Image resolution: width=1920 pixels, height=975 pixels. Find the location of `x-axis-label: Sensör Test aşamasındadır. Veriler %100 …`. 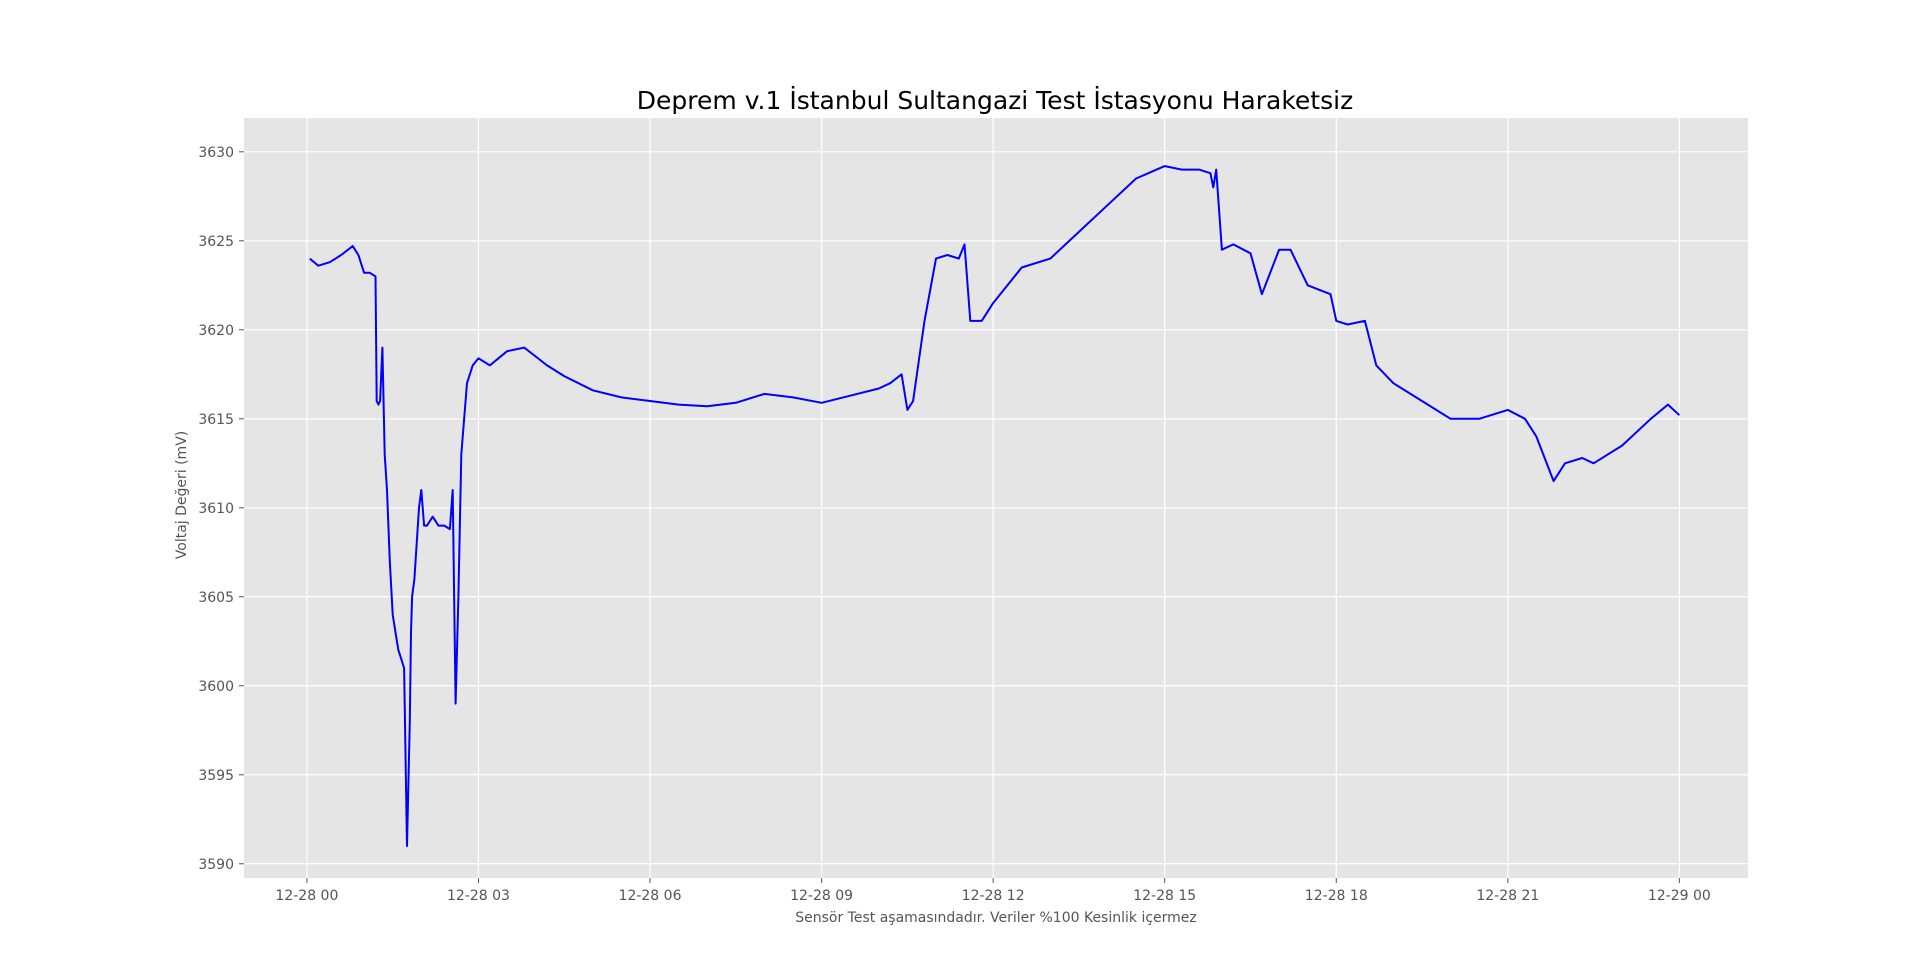

x-axis-label: Sensör Test aşamasındadır. Veriler %100 … is located at coordinates (996, 918).